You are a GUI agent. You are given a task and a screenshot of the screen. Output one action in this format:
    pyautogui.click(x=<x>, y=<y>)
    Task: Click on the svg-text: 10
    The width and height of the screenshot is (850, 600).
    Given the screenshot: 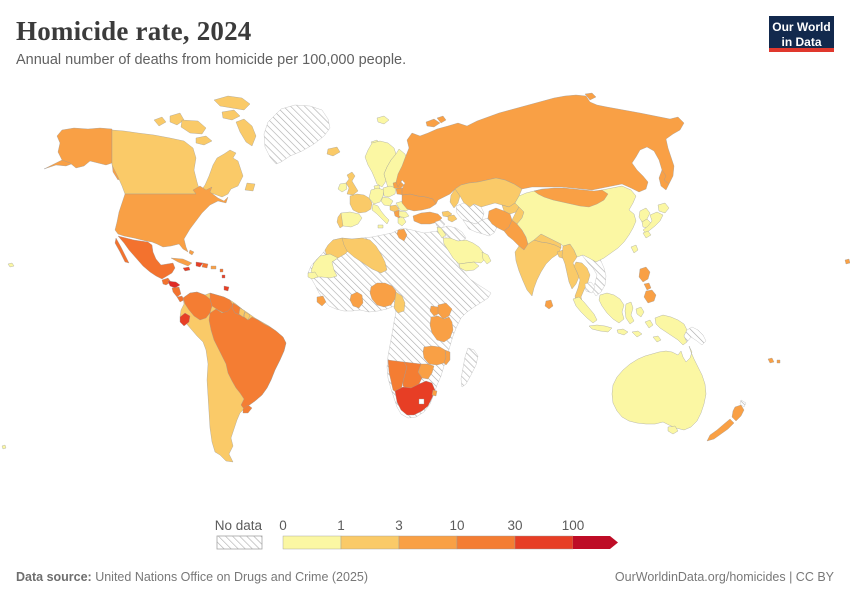 What is the action you would take?
    pyautogui.click(x=456, y=525)
    